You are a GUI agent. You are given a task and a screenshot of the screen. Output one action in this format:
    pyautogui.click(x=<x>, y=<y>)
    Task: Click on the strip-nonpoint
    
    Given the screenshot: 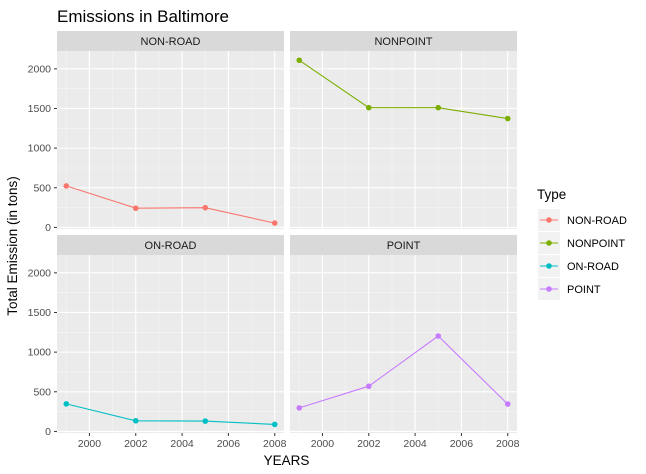 What is the action you would take?
    pyautogui.click(x=403, y=41)
    